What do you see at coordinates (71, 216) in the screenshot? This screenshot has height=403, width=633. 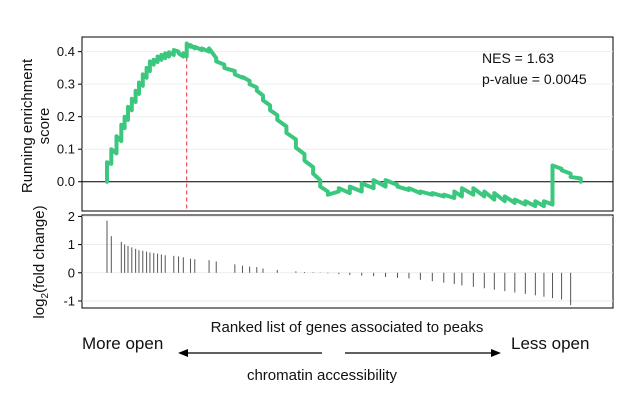 I see `bottom-y-tick-label: 2` at bounding box center [71, 216].